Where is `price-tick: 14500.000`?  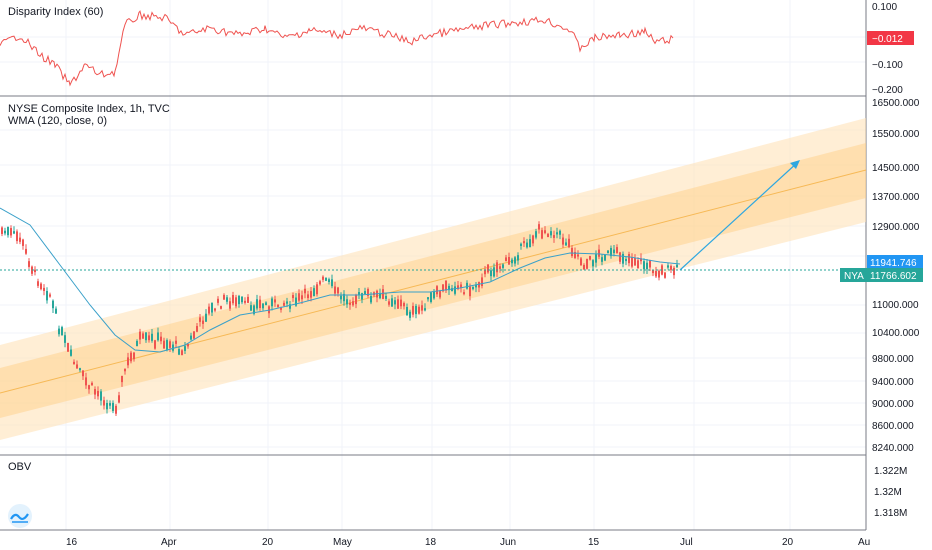 price-tick: 14500.000 is located at coordinates (896, 168).